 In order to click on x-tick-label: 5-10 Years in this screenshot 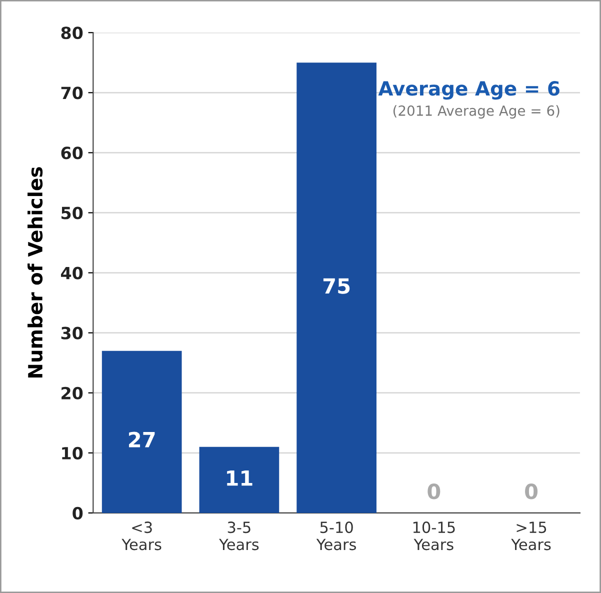, I will do `click(336, 536)`.